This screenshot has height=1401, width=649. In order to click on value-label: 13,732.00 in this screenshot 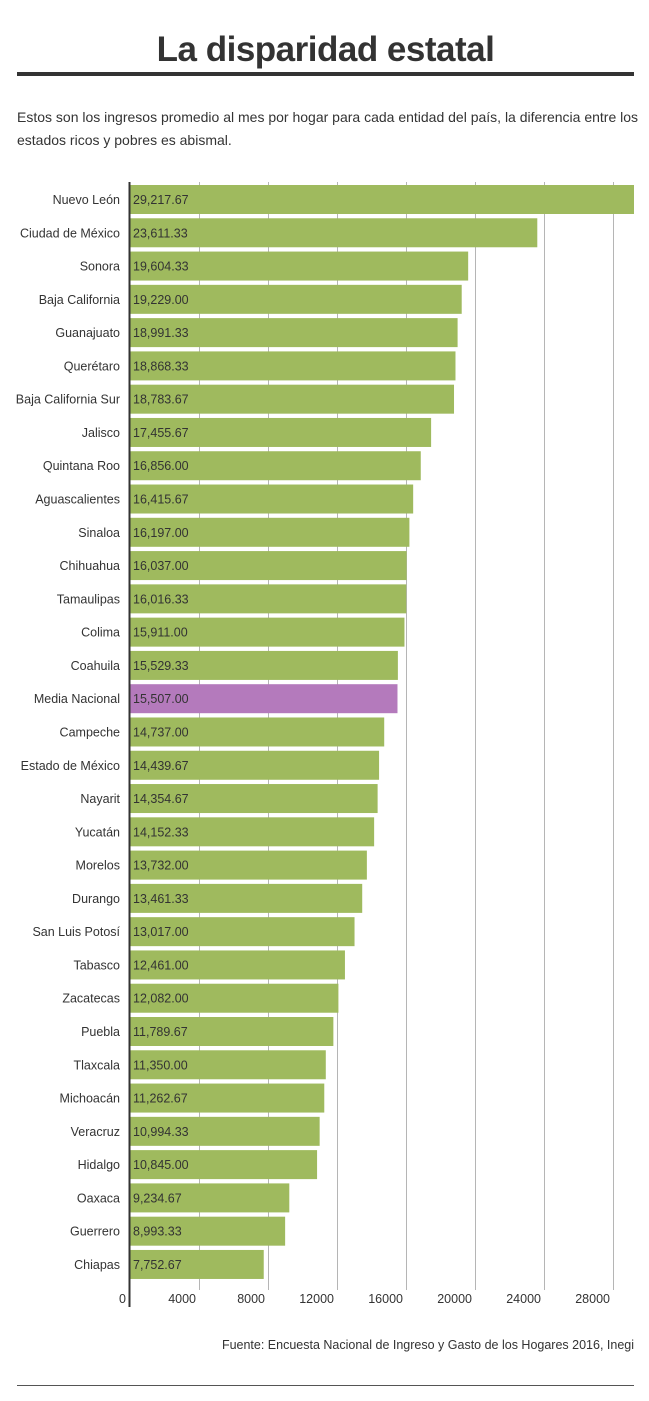, I will do `click(161, 866)`.